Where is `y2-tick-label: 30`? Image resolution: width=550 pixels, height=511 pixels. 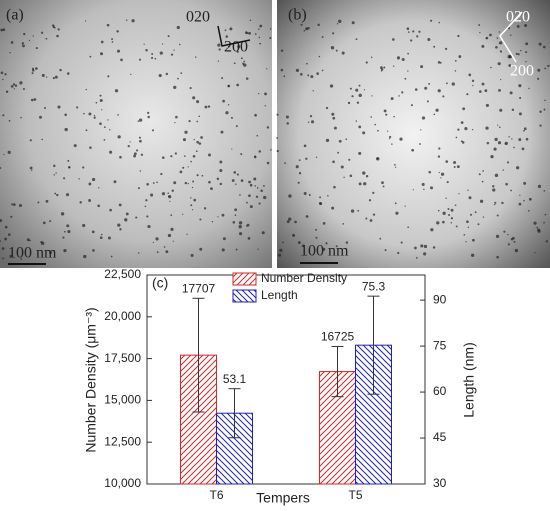 y2-tick-label: 30 is located at coordinates (440, 483).